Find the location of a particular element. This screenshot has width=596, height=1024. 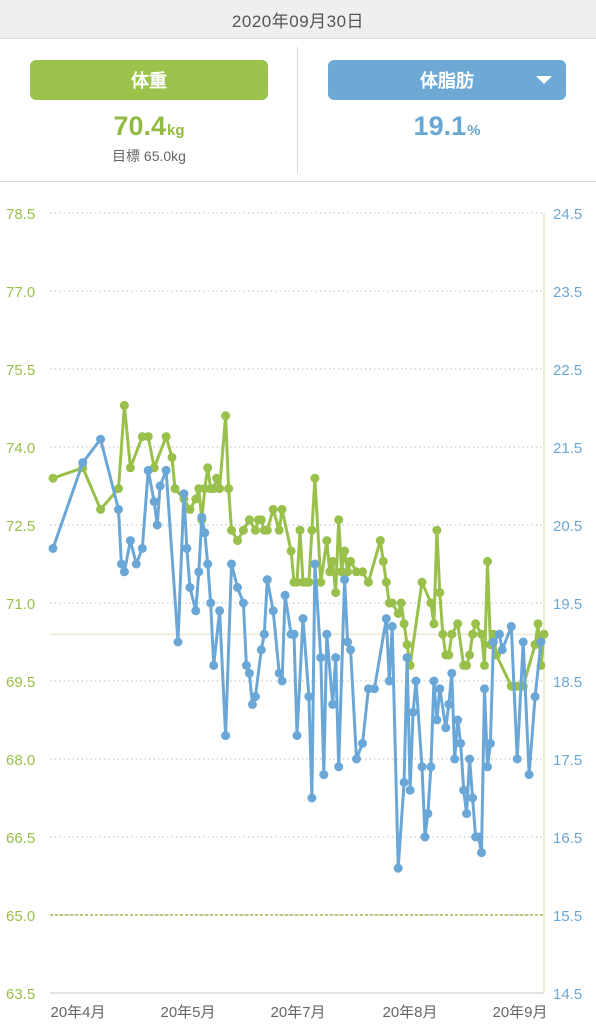

fat-value: 19.1% is located at coordinates (447, 126).